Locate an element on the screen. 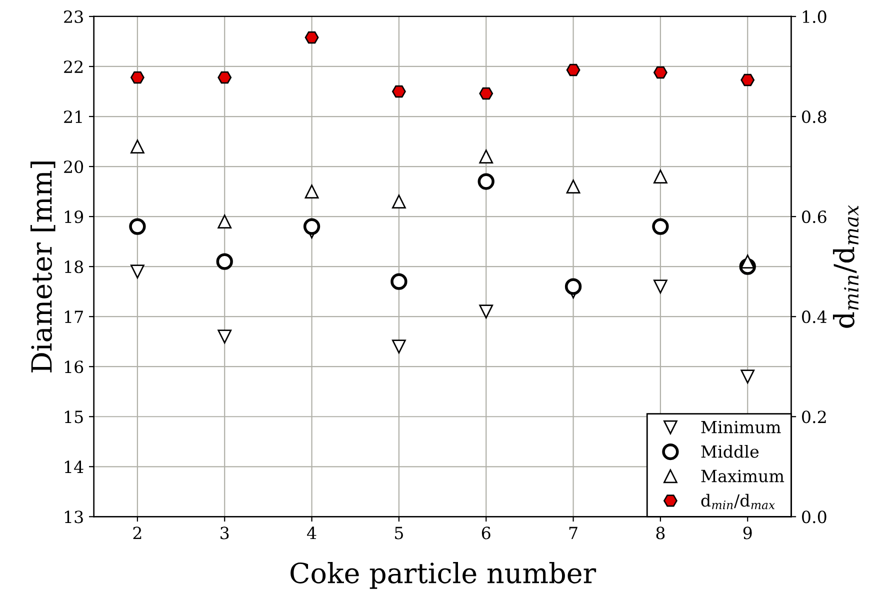 Image resolution: width=894 pixels, height=610 pixels. y-tick-label: 21 is located at coordinates (73, 116).